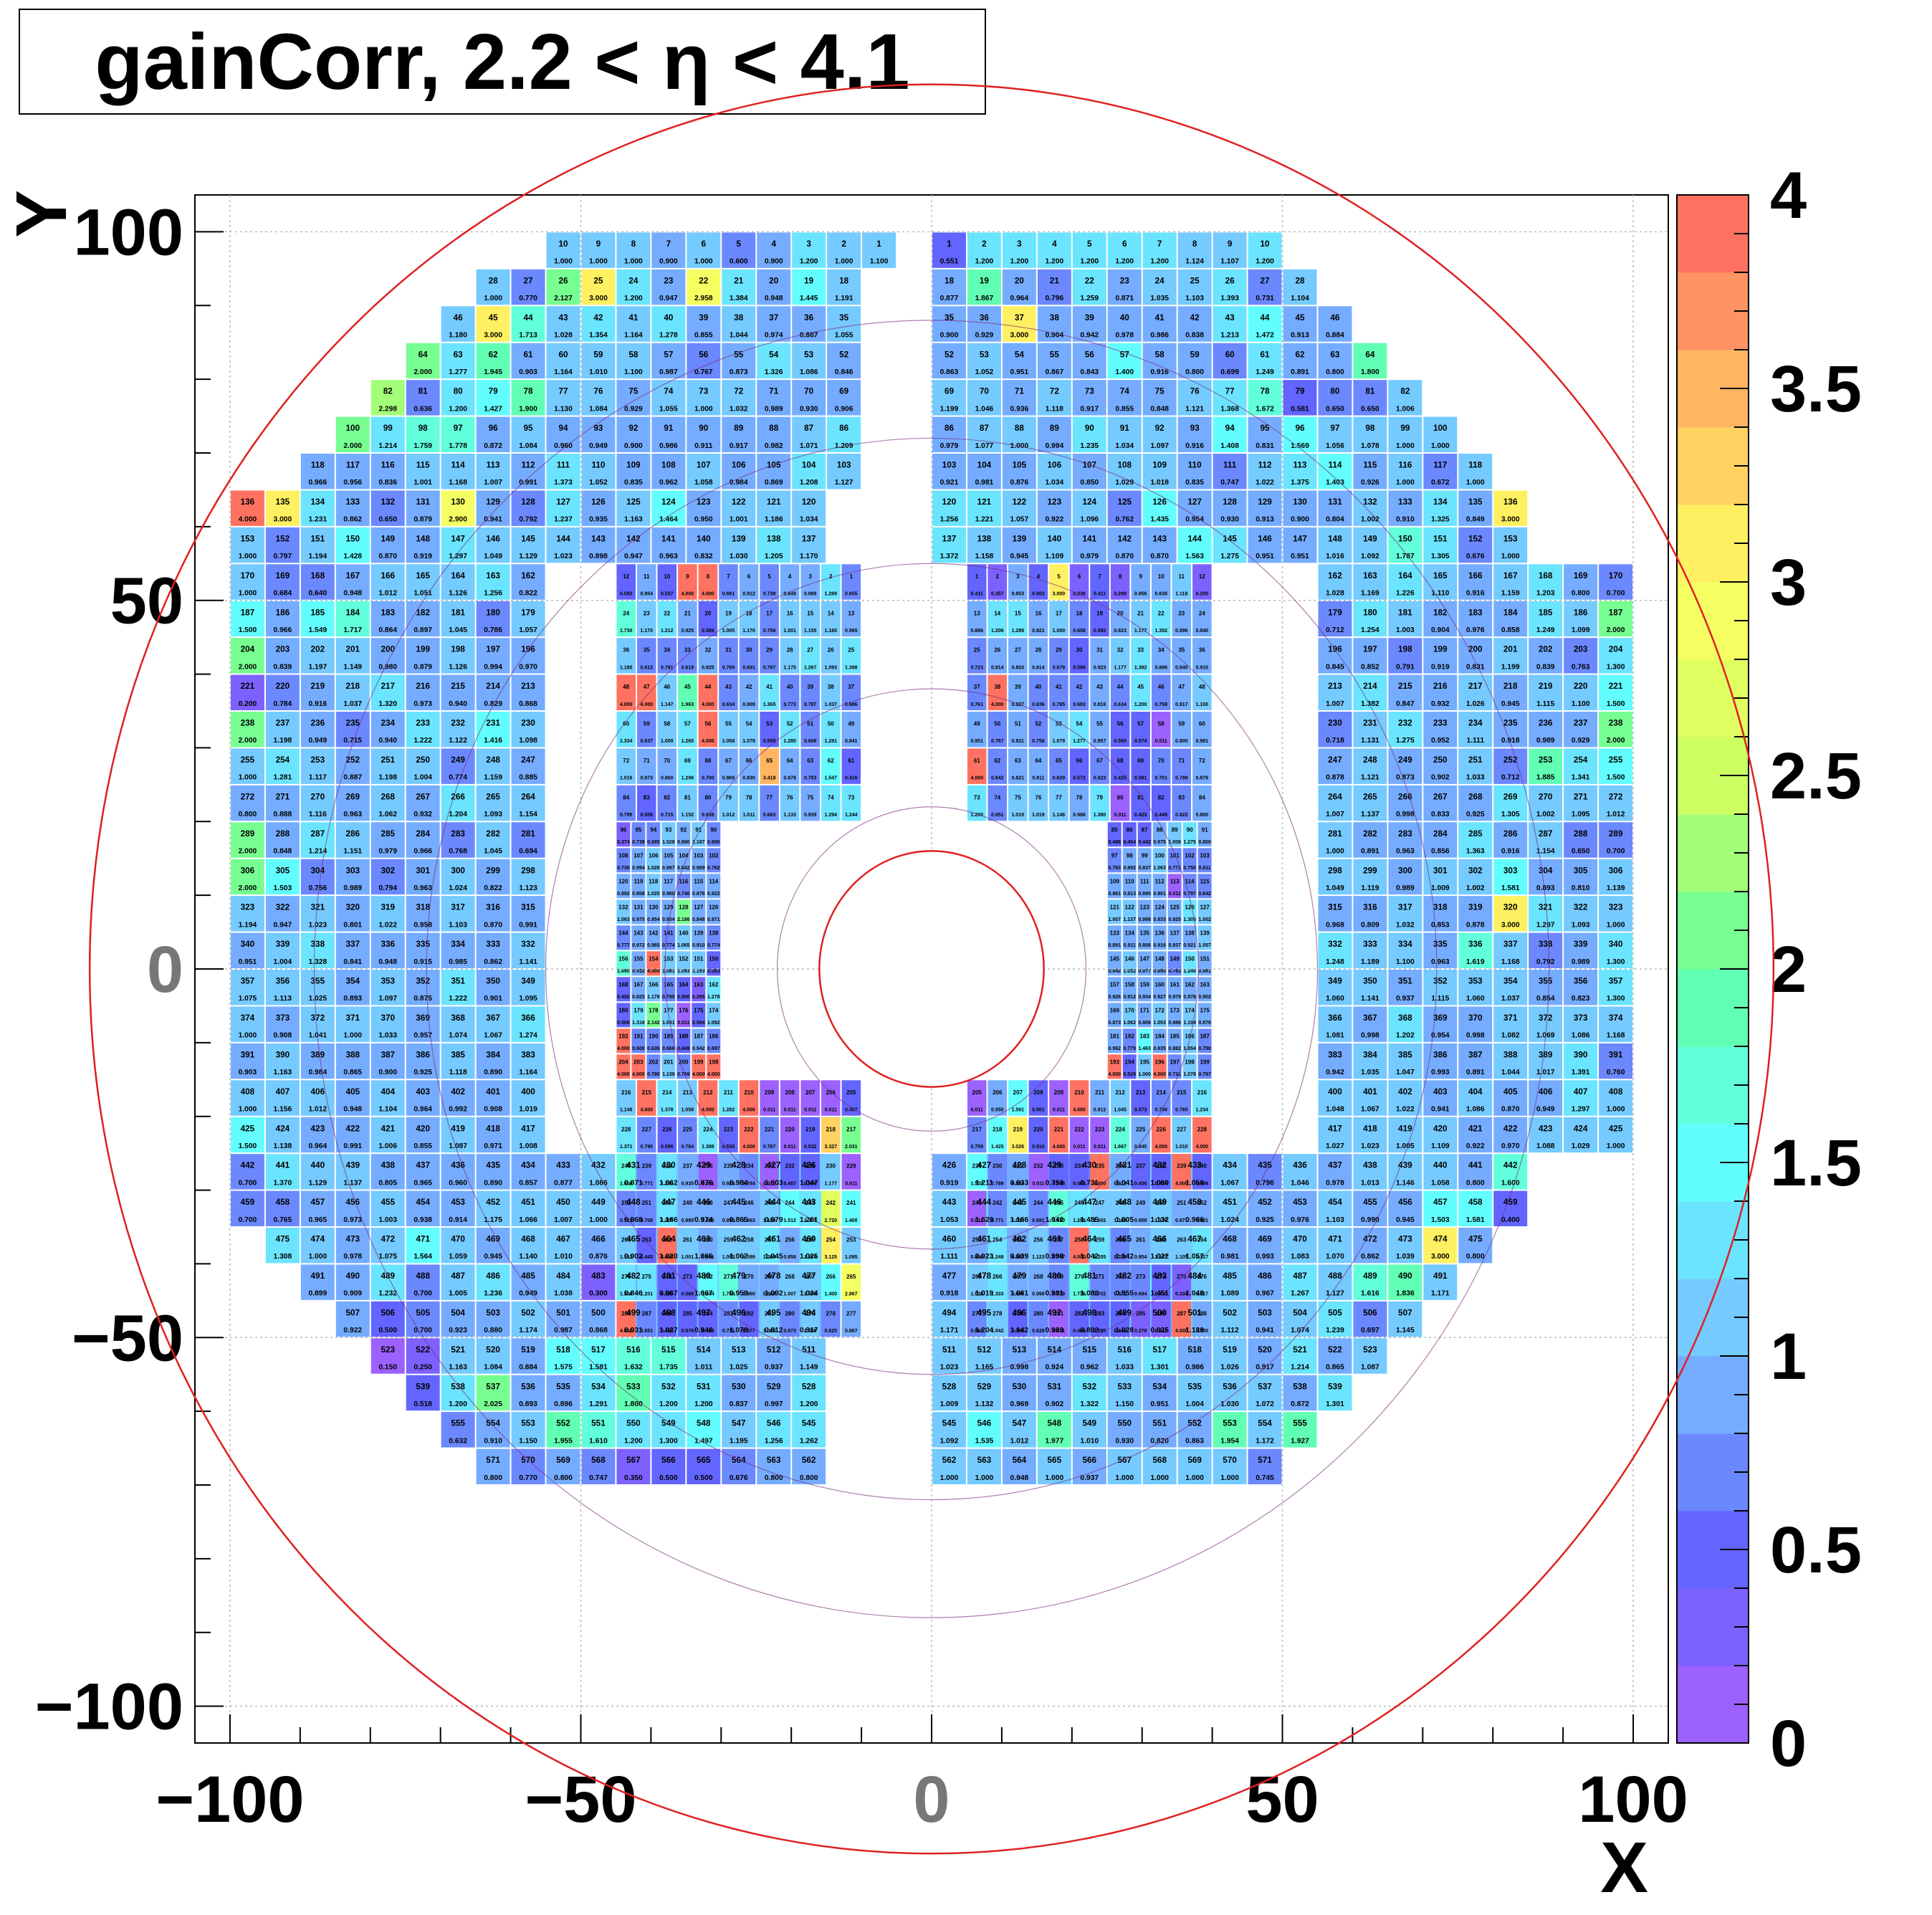 Image resolution: width=1932 pixels, height=1915 pixels. What do you see at coordinates (1370, 944) in the screenshot?
I see `cell-id-label: 333` at bounding box center [1370, 944].